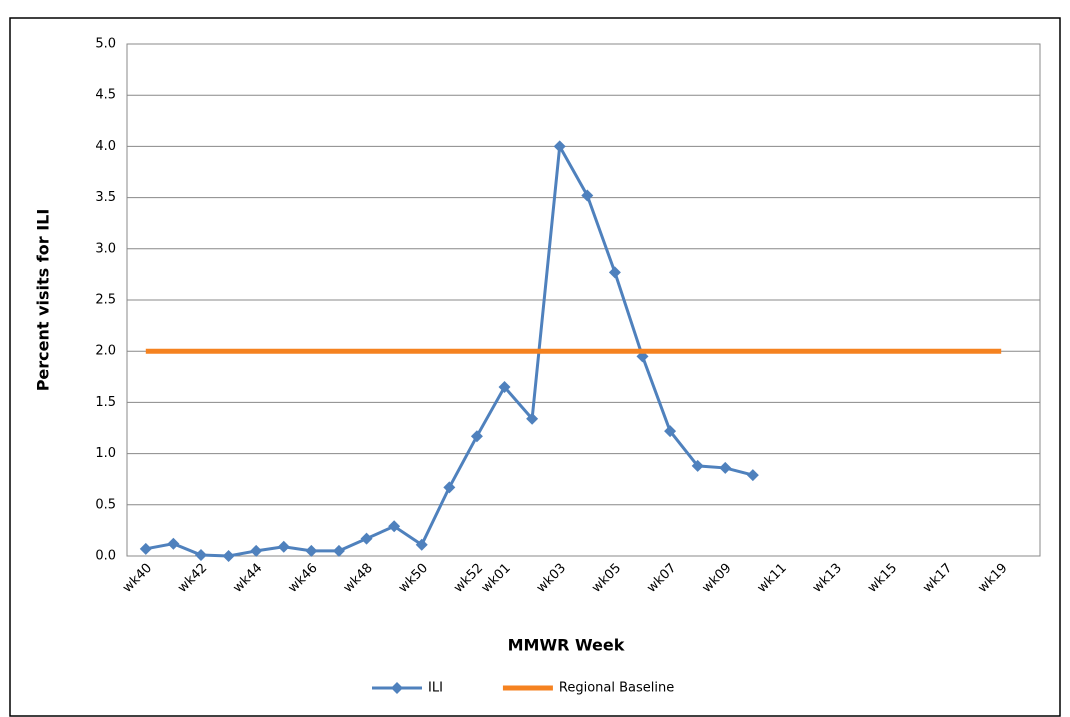 The height and width of the screenshot is (717, 1070). What do you see at coordinates (105, 453) in the screenshot?
I see `y-tick-label: 1.0` at bounding box center [105, 453].